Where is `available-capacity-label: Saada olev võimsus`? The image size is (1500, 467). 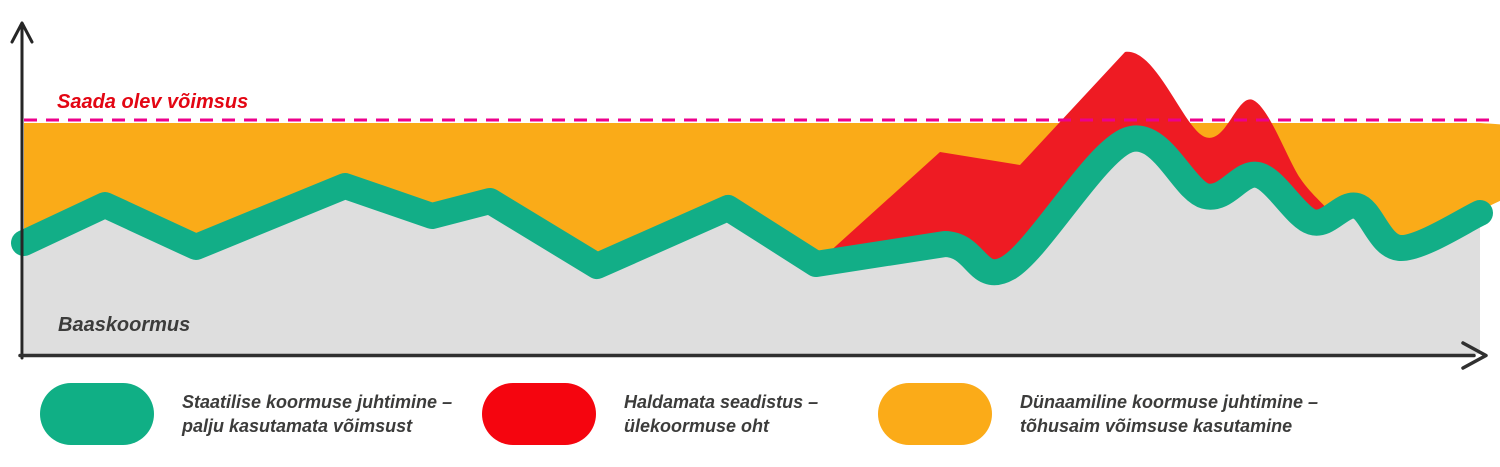 available-capacity-label: Saada olev võimsus is located at coordinates (152, 102).